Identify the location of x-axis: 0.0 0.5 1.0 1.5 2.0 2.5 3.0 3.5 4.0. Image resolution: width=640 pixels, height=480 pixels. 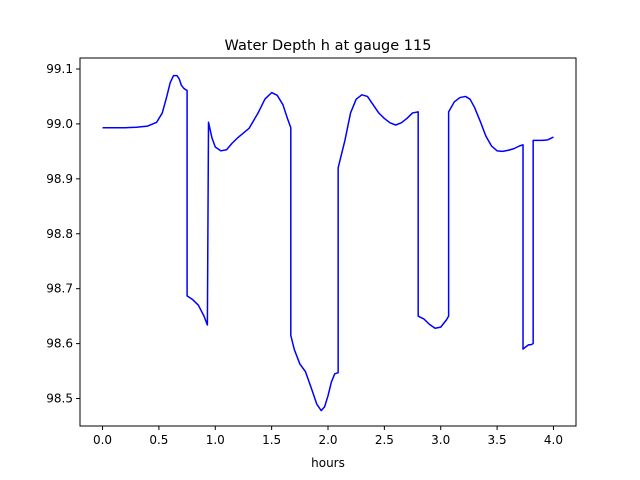
(328, 436).